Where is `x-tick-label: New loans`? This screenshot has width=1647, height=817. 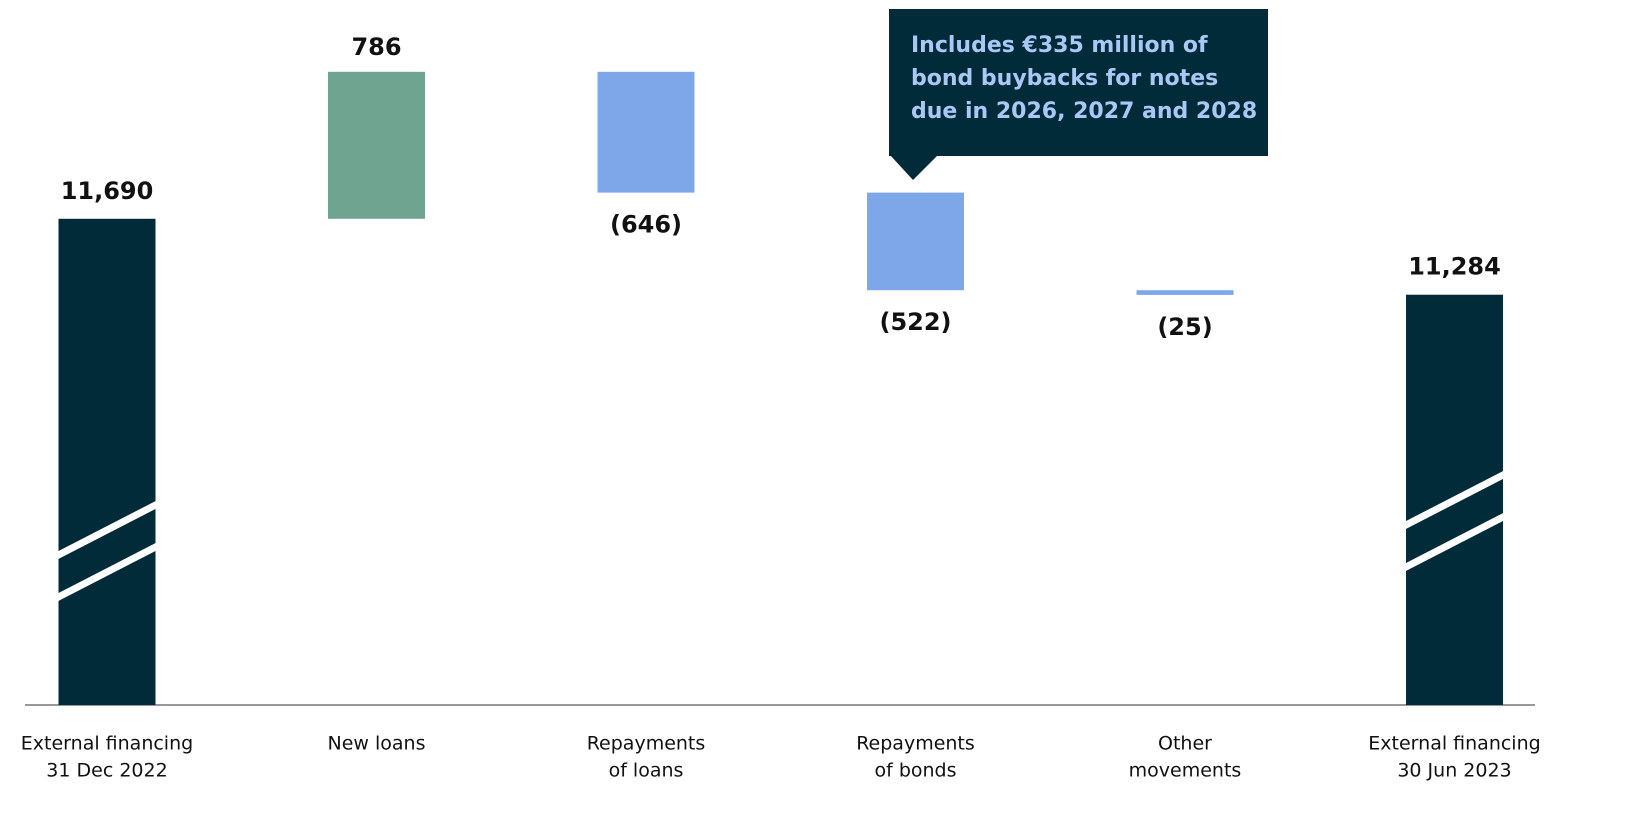 x-tick-label: New loans is located at coordinates (377, 744).